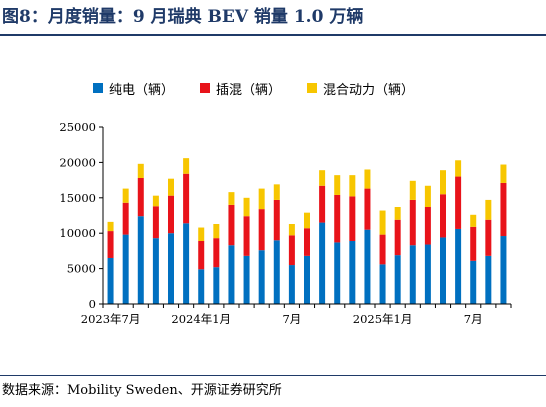 This screenshot has height=407, width=546. What do you see at coordinates (183, 17) in the screenshot?
I see `figure-title: 图8：月度销量：9 月瑞典 BEV 销量 1.0 万辆` at bounding box center [183, 17].